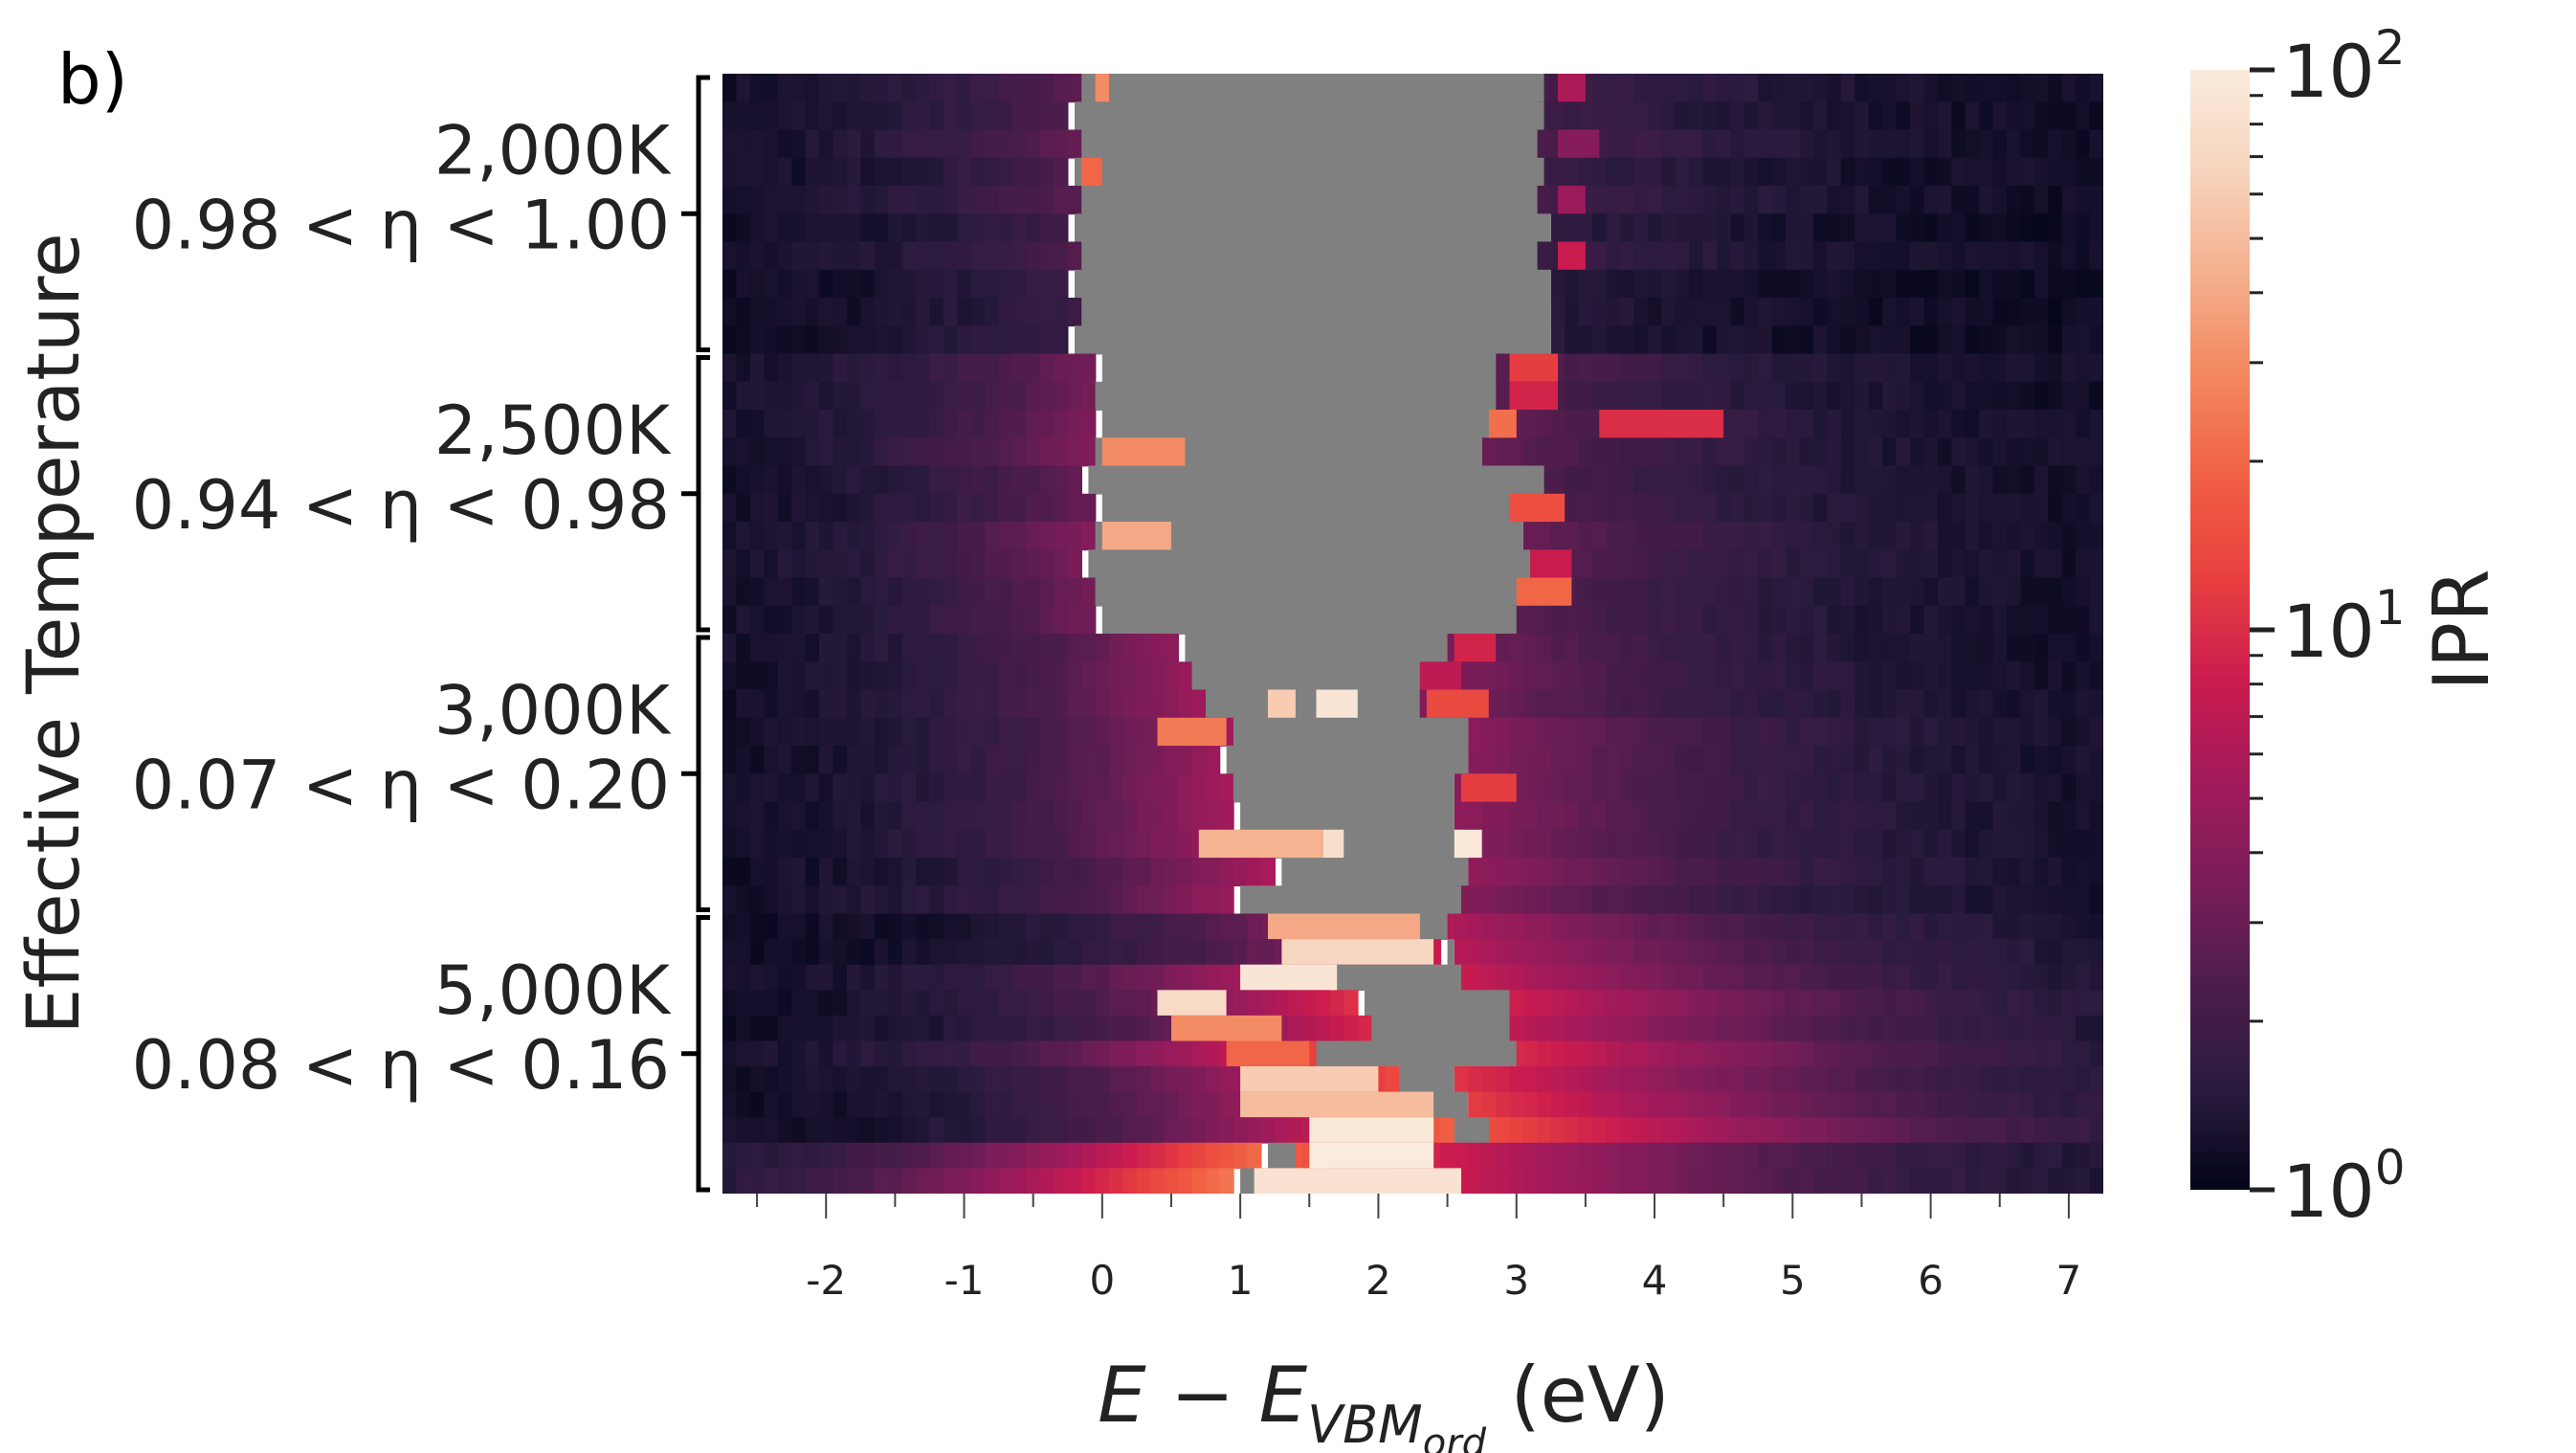  I want to click on colorbar-tick-label: 100, so click(2344, 1187).